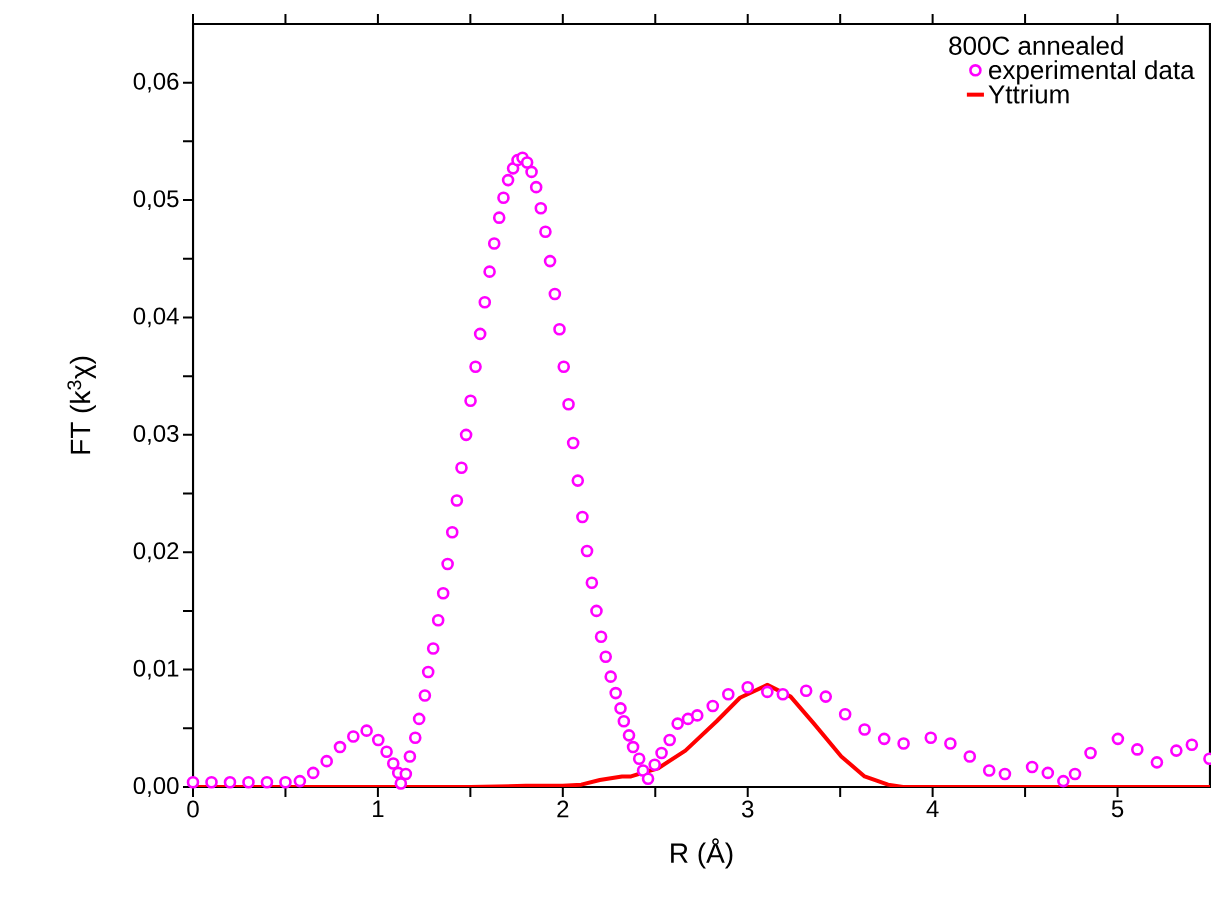  What do you see at coordinates (1036, 45) in the screenshot?
I see `legend-title: 800C annealed` at bounding box center [1036, 45].